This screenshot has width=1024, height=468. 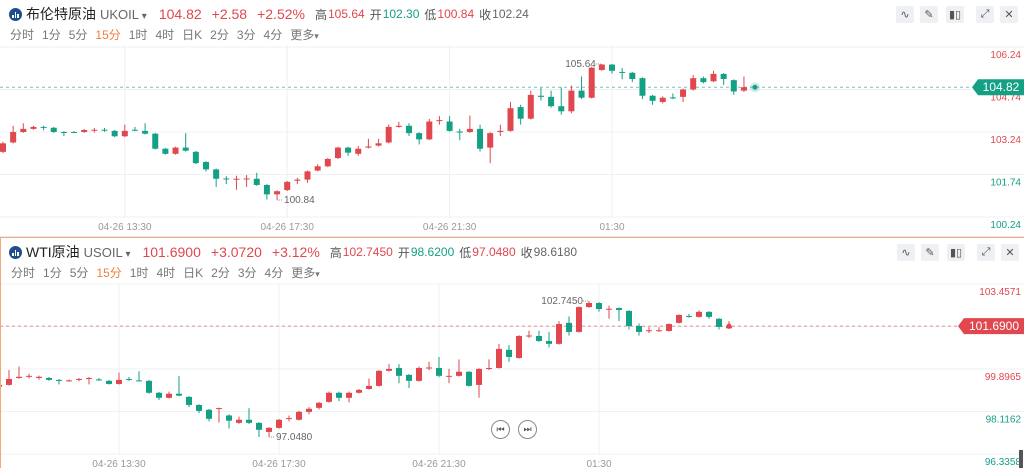 I want to click on playback-next-button: ⏭, so click(x=527, y=429).